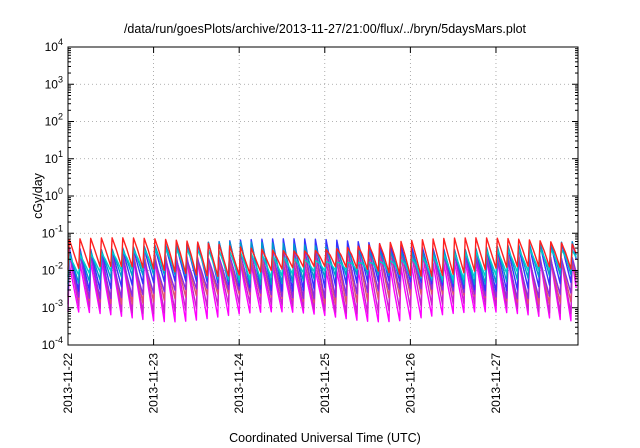 This screenshot has height=448, width=640. Describe the element at coordinates (239, 383) in the screenshot. I see `x-tick-label: 2013-11-24` at that location.